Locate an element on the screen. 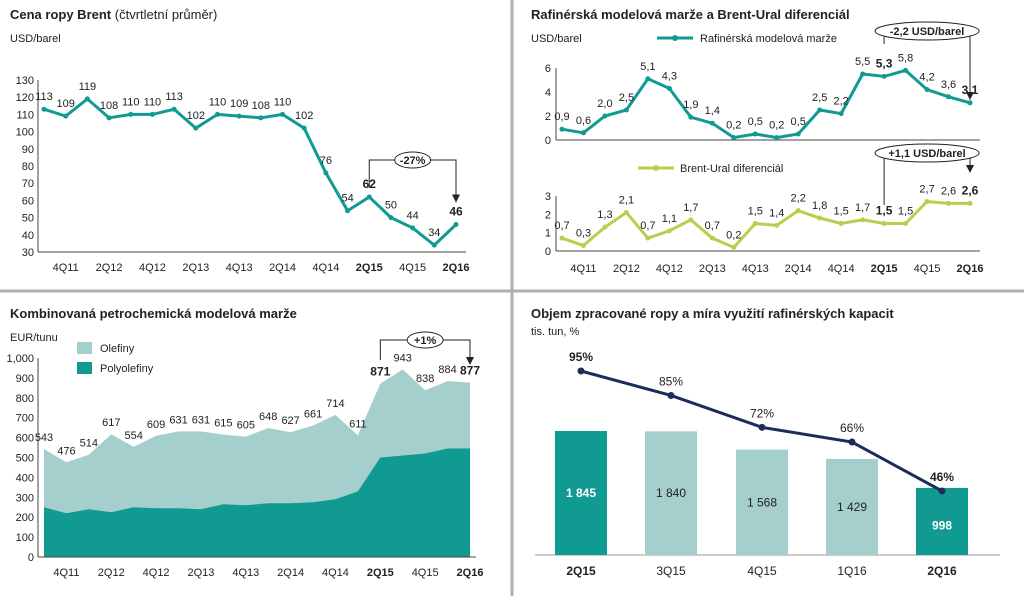 The width and height of the screenshot is (1024, 601). refining-data-label: 1,9 is located at coordinates (690, 105).